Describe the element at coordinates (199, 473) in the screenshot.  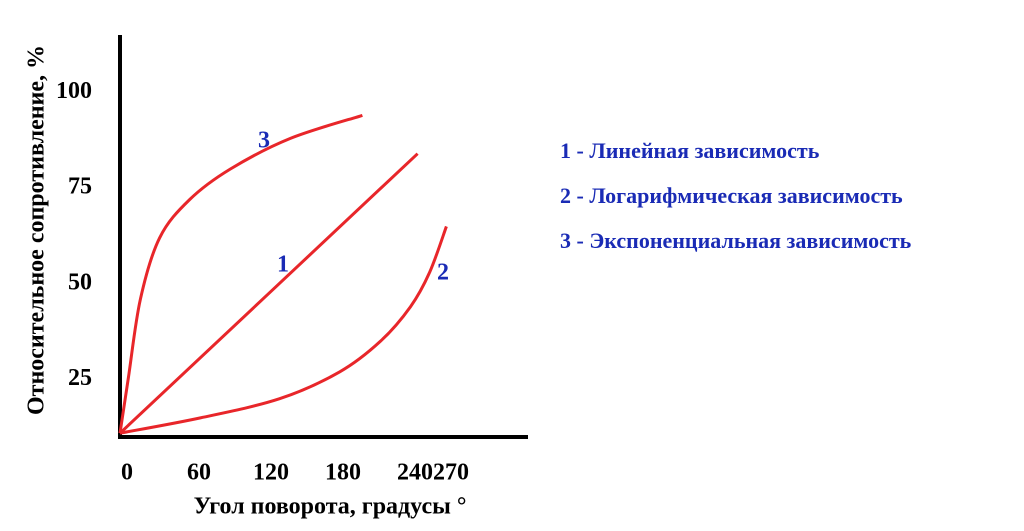
I see `x-tick-label: 60` at that location.